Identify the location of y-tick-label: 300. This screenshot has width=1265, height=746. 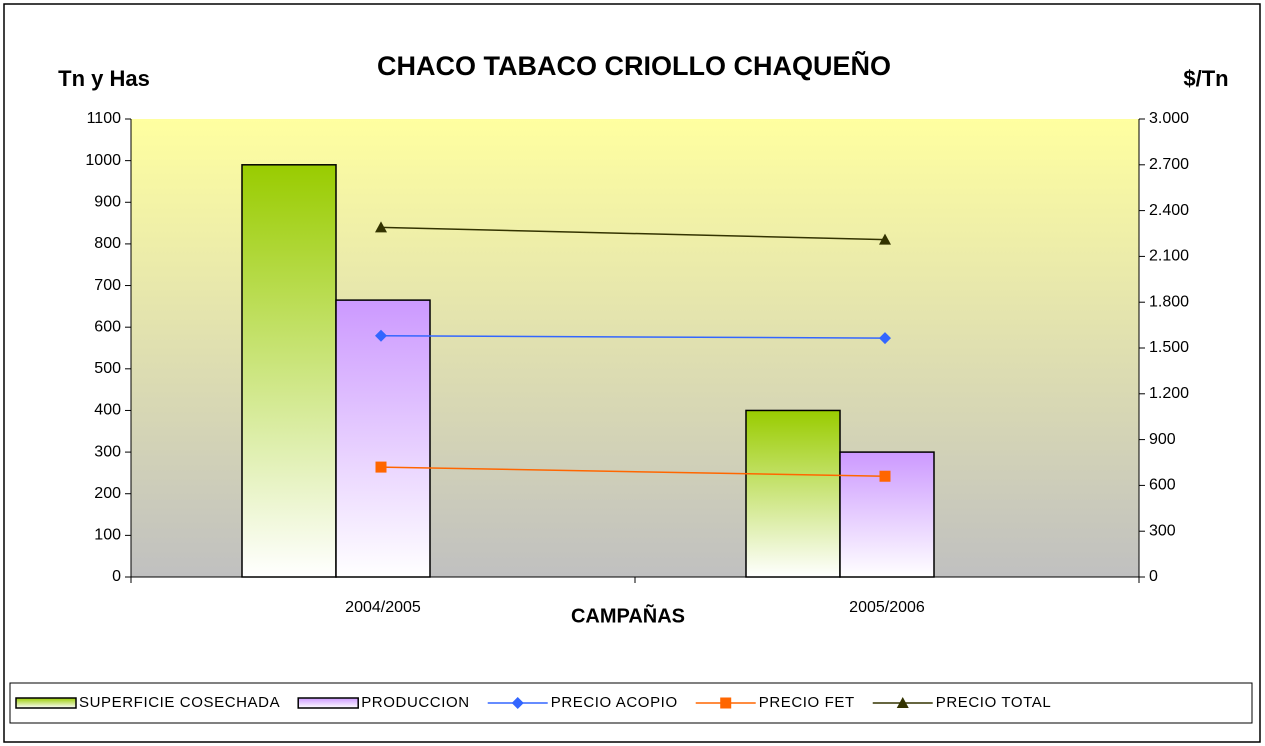
(107, 451).